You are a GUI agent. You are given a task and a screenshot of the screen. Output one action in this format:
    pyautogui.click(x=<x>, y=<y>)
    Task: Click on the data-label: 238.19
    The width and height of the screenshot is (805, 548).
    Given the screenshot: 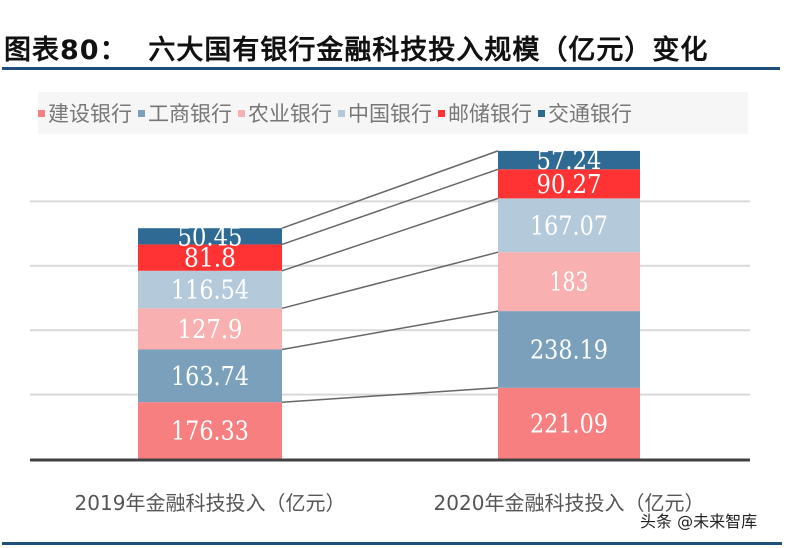 What is the action you would take?
    pyautogui.click(x=569, y=350)
    